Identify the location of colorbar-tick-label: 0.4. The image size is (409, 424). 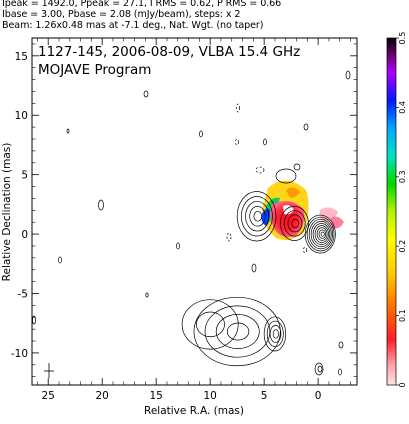
(402, 107).